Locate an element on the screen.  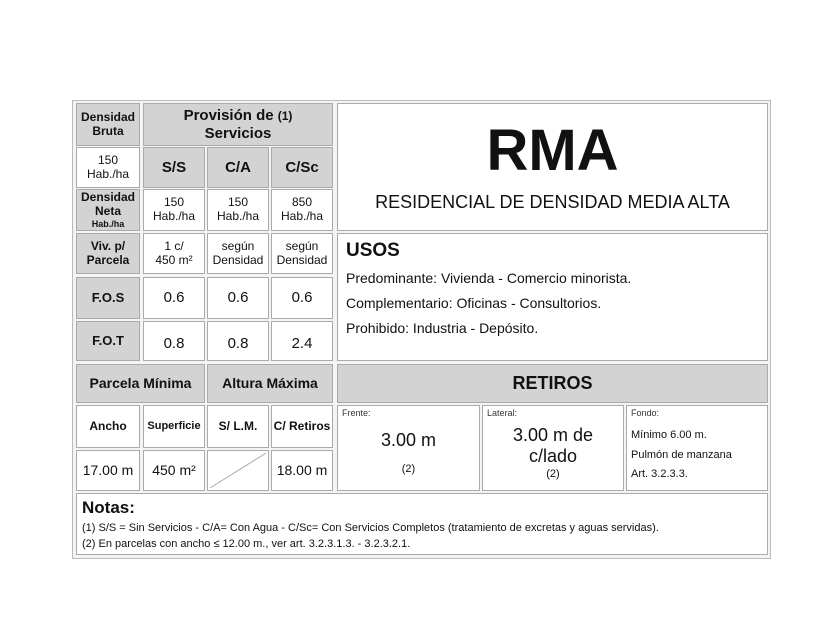
slm-empty-cell is located at coordinates (238, 470).